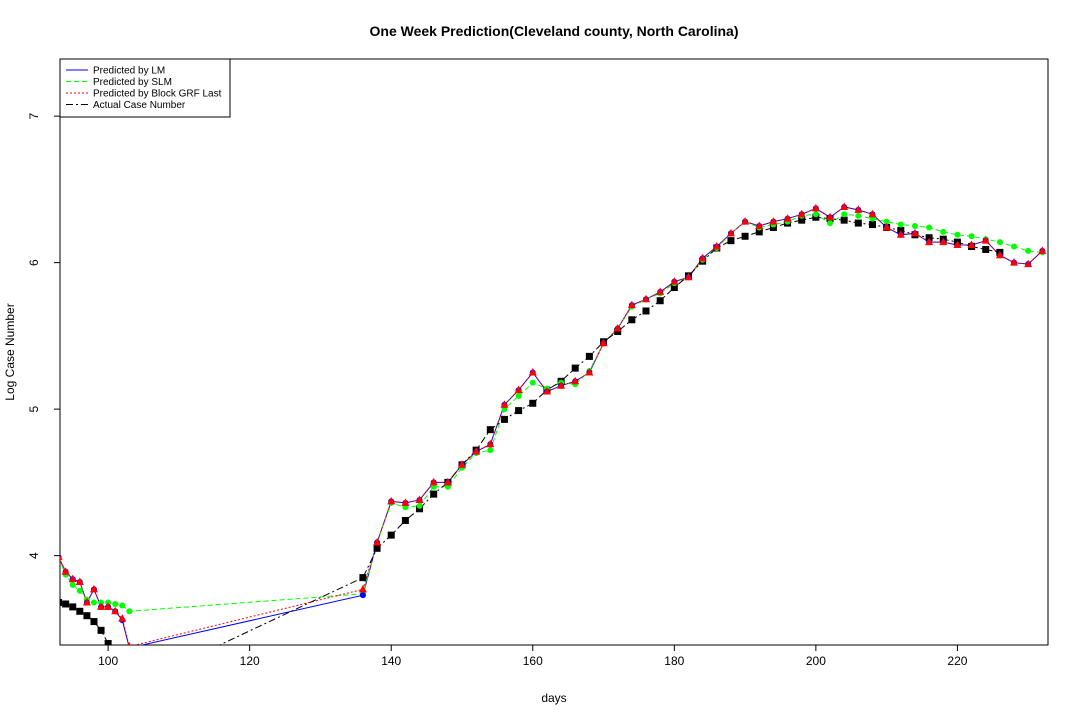 This screenshot has width=1080, height=725. What do you see at coordinates (132, 82) in the screenshot?
I see `legend-label: Predicted by SLM` at bounding box center [132, 82].